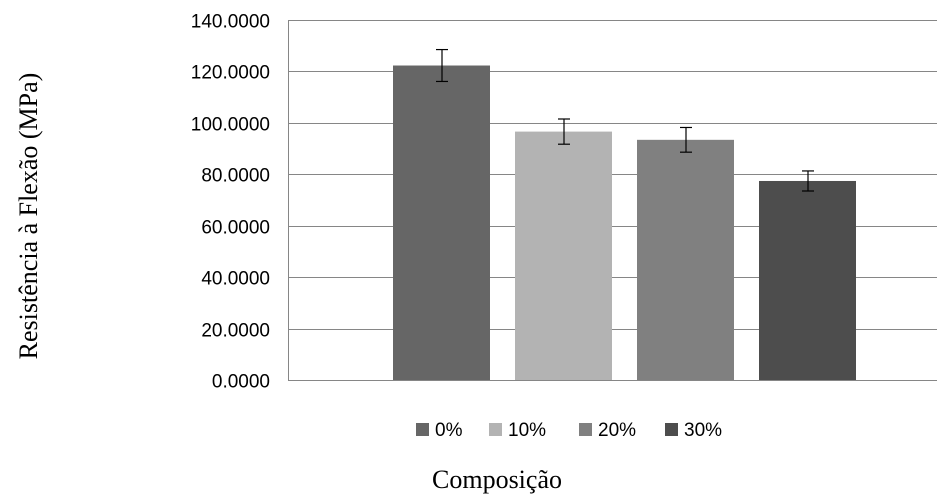  What do you see at coordinates (449, 430) in the screenshot?
I see `legend-label: 0%` at bounding box center [449, 430].